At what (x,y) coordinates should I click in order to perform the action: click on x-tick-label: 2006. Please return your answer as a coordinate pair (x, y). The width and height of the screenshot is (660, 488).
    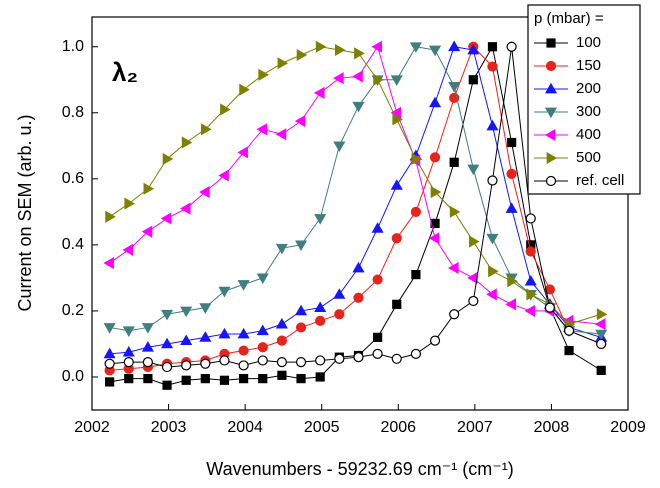
    Looking at the image, I should click on (398, 427).